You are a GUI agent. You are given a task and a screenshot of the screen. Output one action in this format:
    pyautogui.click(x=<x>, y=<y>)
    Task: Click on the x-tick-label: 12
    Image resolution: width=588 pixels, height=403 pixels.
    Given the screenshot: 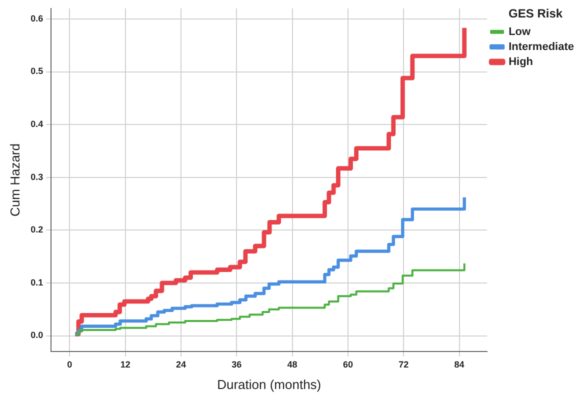 What is the action you would take?
    pyautogui.click(x=125, y=364)
    